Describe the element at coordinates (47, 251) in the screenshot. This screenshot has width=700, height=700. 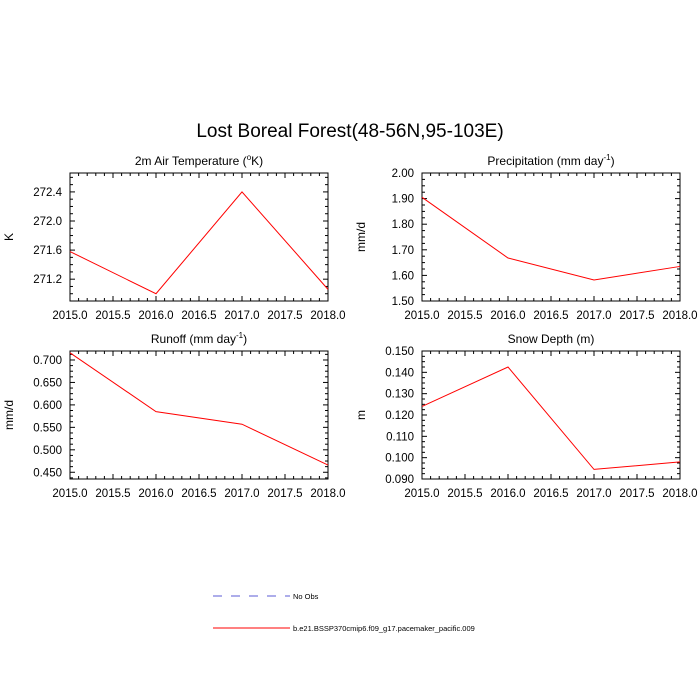
I see `y-tick-label: 271.6` at that location.